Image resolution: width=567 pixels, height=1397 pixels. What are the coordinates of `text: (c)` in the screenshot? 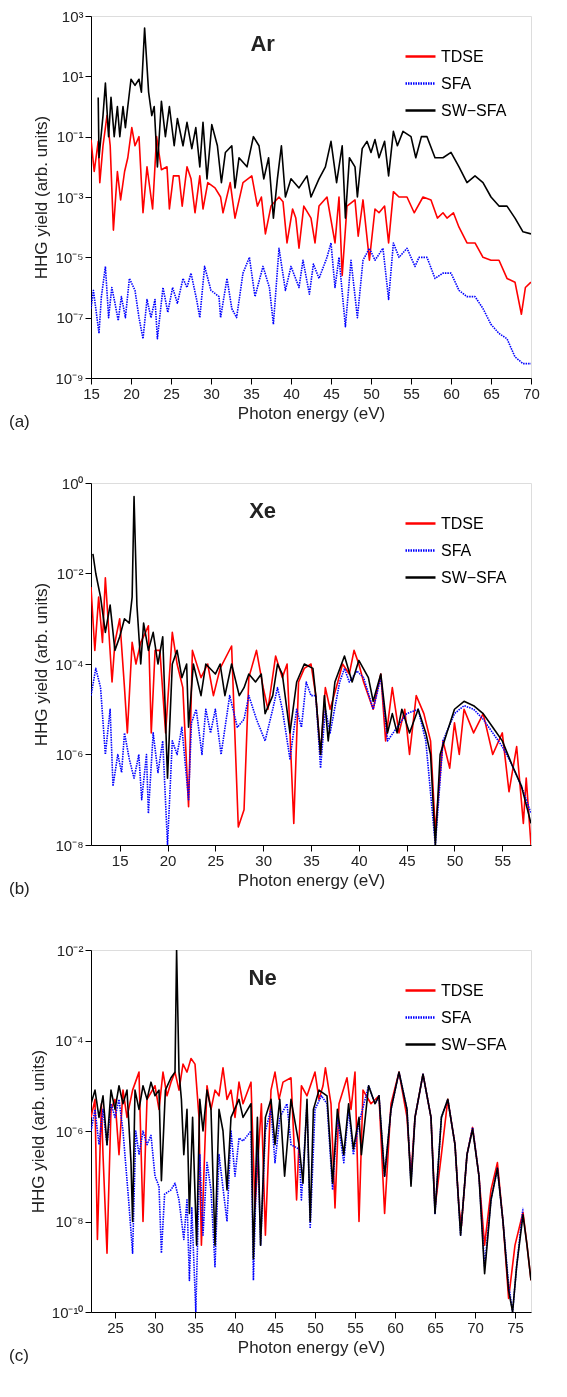 It's located at (19, 1355).